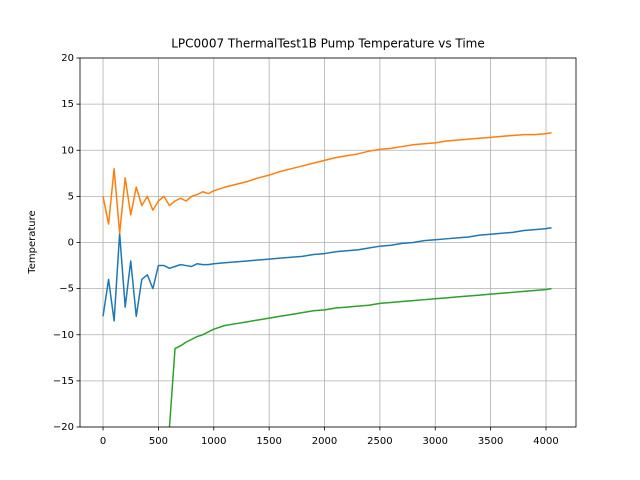  Describe the element at coordinates (213, 441) in the screenshot. I see `x-tick-label: 1000` at that location.